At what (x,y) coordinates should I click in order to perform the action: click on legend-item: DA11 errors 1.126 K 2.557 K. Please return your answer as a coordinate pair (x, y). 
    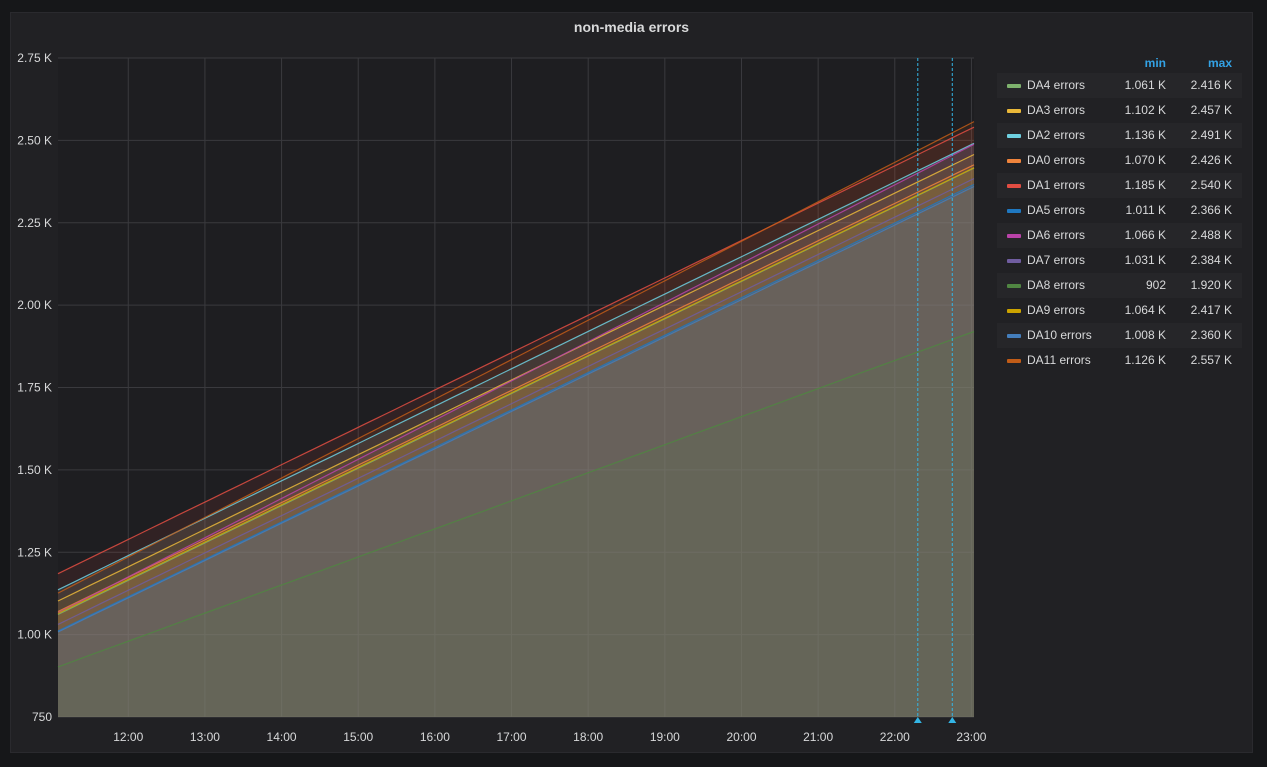
    Looking at the image, I should click on (1119, 360).